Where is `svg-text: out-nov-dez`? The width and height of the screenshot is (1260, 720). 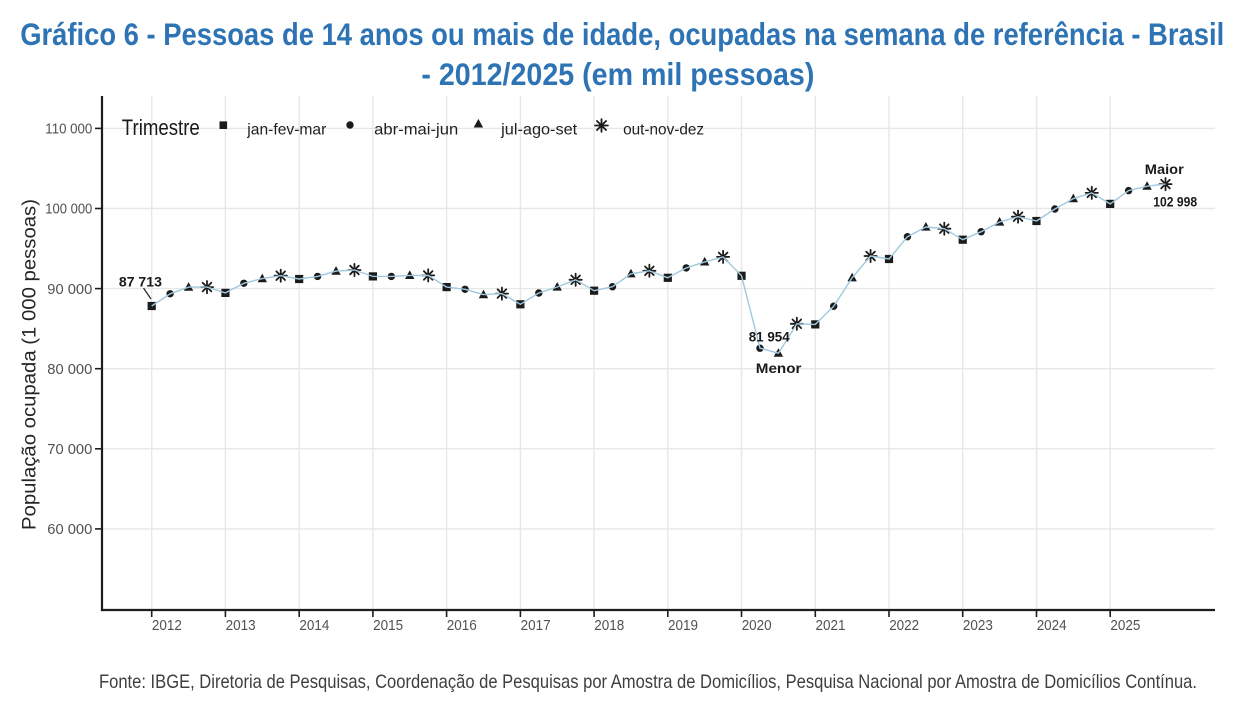
svg-text: out-nov-dez is located at coordinates (663, 130).